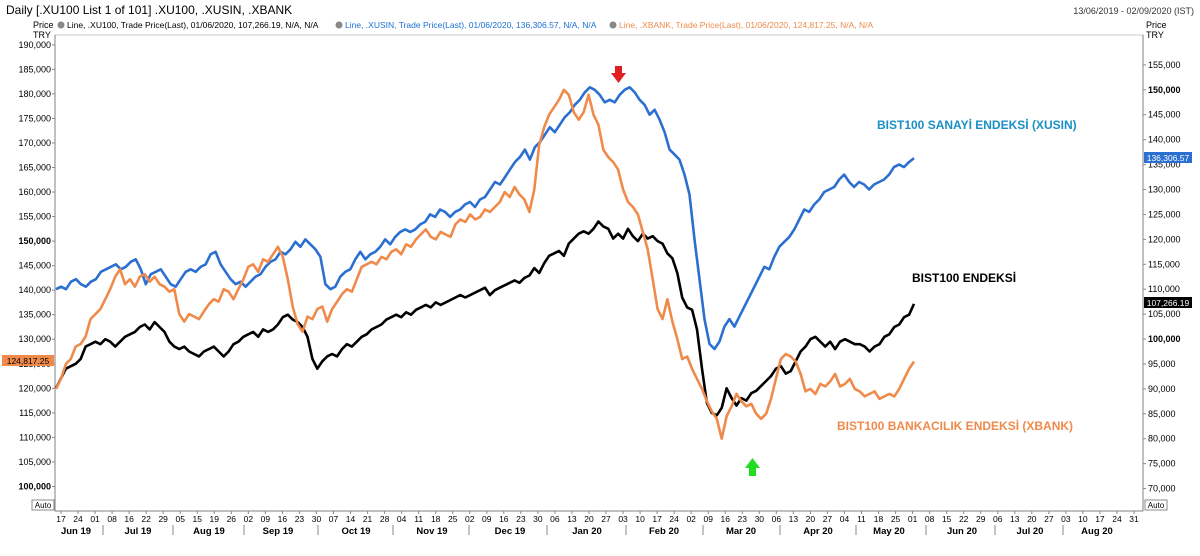 Image resolution: width=1200 pixels, height=556 pixels. Describe the element at coordinates (34, 192) in the screenshot. I see `left-tick-label: 160,000` at that location.